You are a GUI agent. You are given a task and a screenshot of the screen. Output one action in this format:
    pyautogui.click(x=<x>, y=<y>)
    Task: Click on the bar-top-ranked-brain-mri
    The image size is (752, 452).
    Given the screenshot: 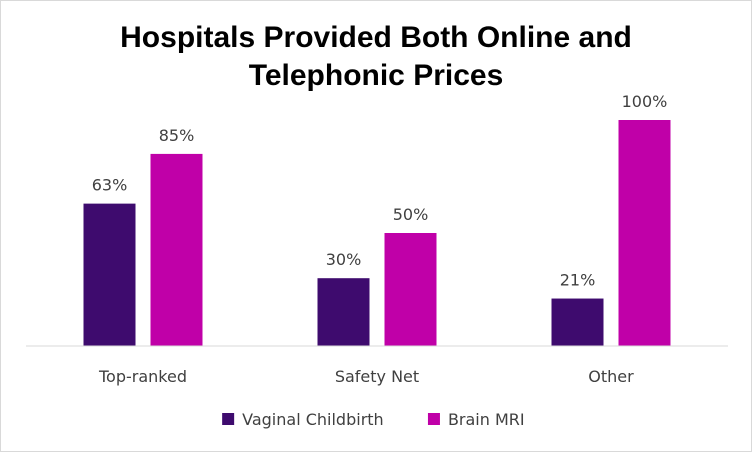 What is the action you would take?
    pyautogui.click(x=176, y=249)
    